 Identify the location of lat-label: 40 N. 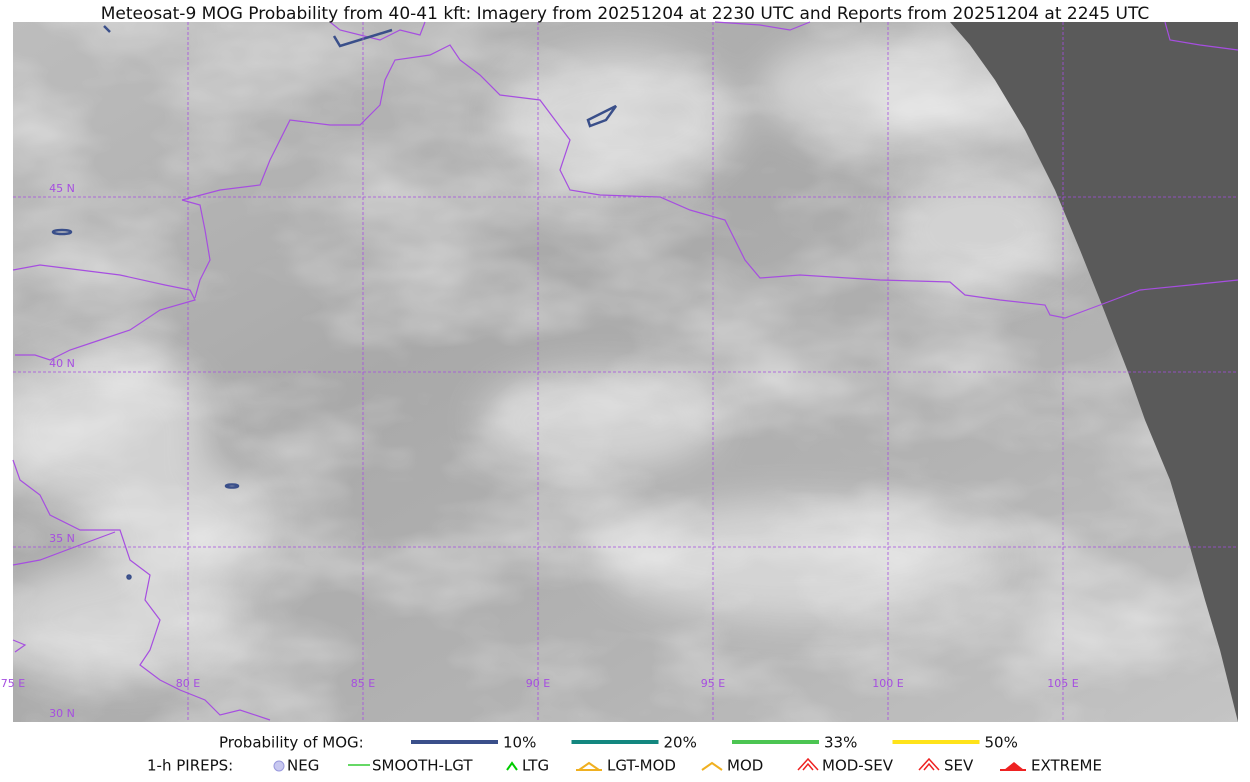
(62, 363).